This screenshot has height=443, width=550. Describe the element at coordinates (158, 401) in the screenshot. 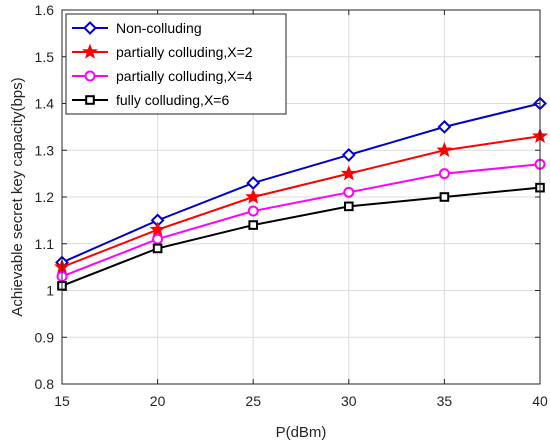

I see `x-tick-label: 20` at that location.